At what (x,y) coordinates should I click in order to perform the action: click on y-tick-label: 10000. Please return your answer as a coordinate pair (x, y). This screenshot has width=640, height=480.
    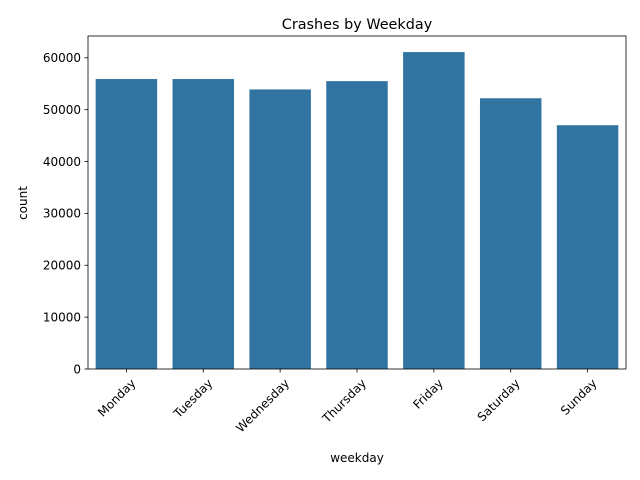
    Looking at the image, I should click on (62, 317).